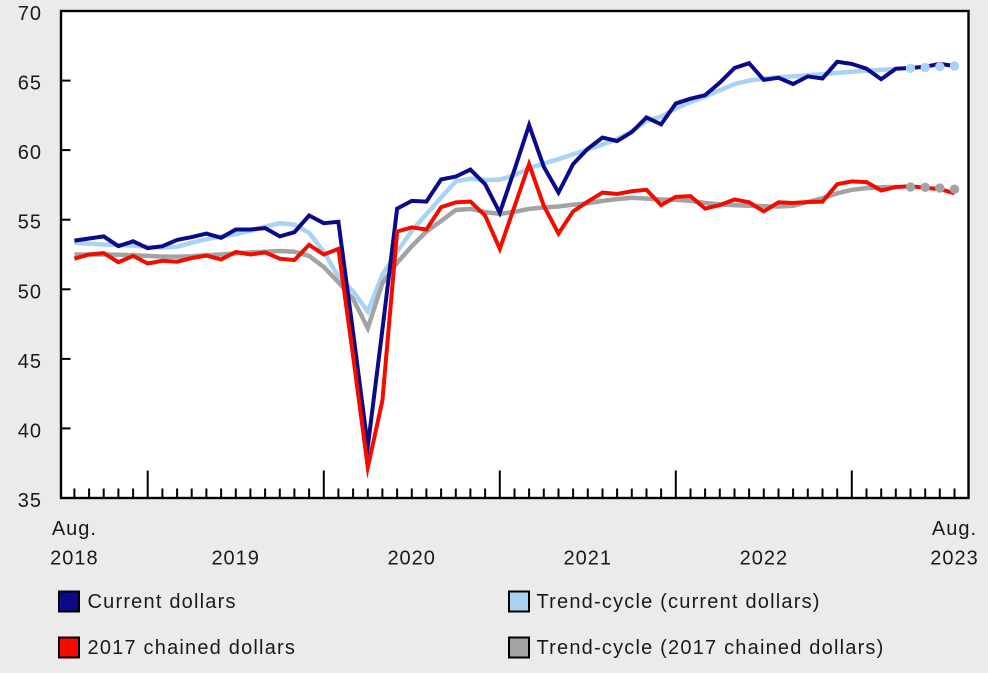 The width and height of the screenshot is (988, 673). I want to click on svg-text: 70, so click(30, 14).